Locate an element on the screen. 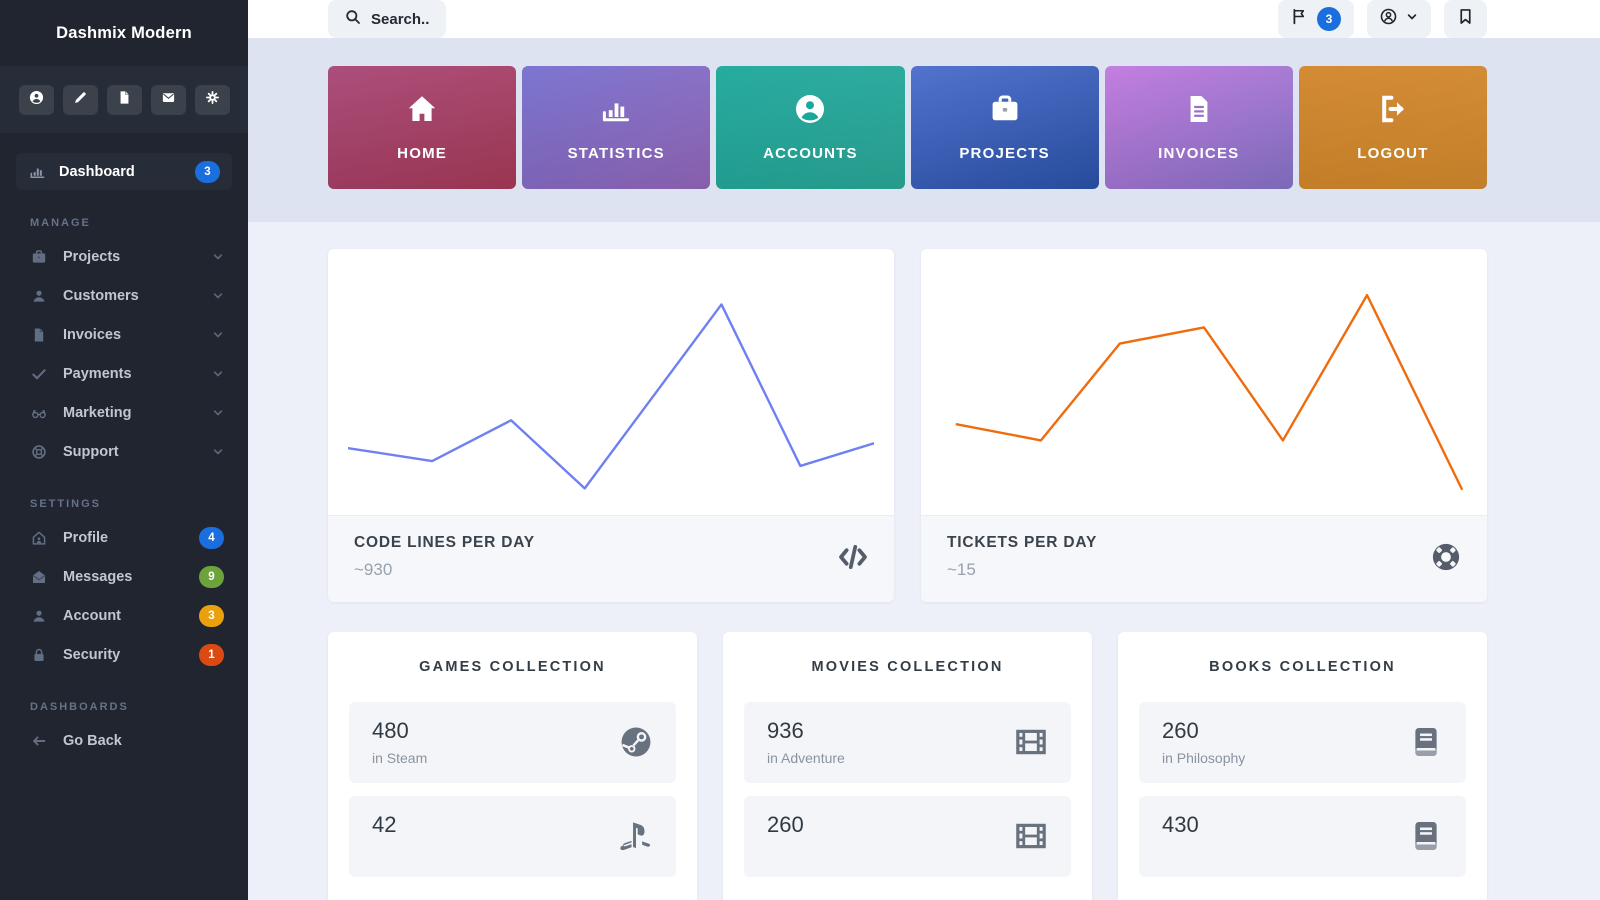  quick-edit-button is located at coordinates (80, 99).